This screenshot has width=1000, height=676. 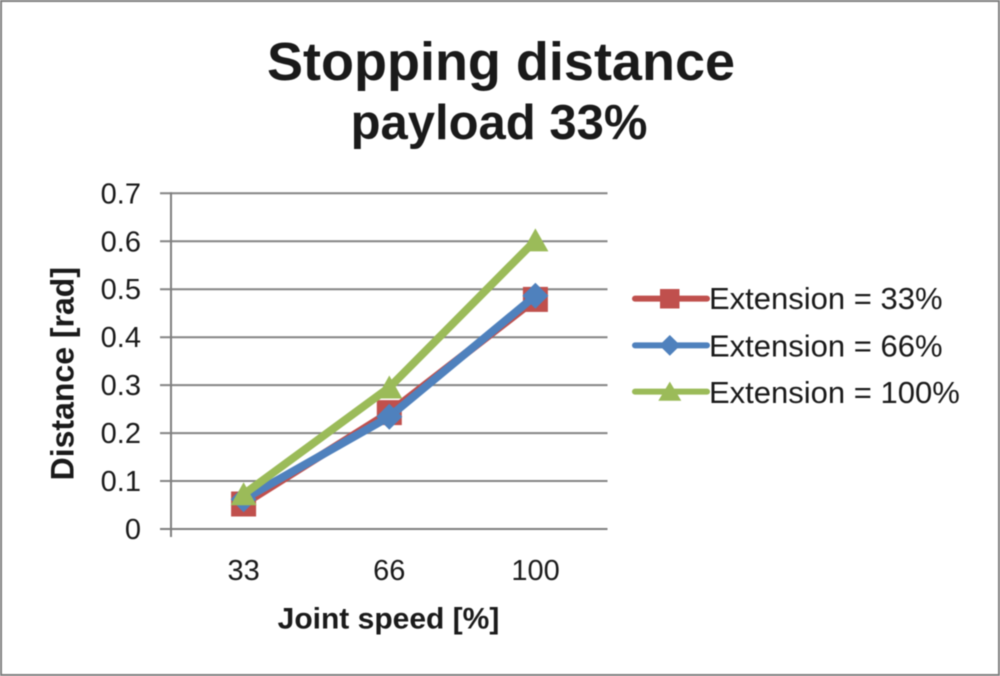 I want to click on svg-text: 0.3, so click(x=121, y=386).